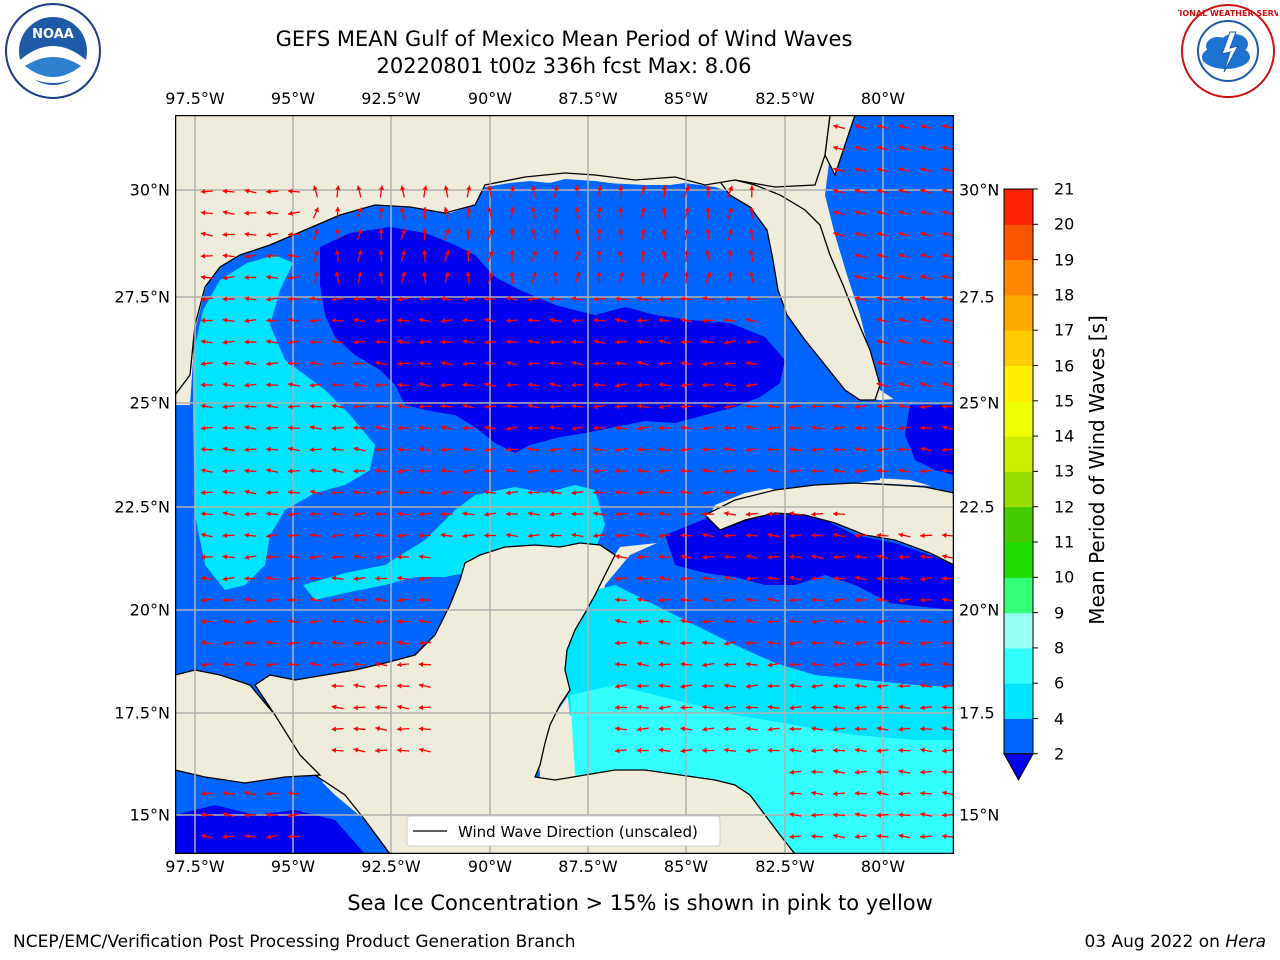 The height and width of the screenshot is (960, 1280). What do you see at coordinates (1018, 767) in the screenshot?
I see `colorbar-underflow` at bounding box center [1018, 767].